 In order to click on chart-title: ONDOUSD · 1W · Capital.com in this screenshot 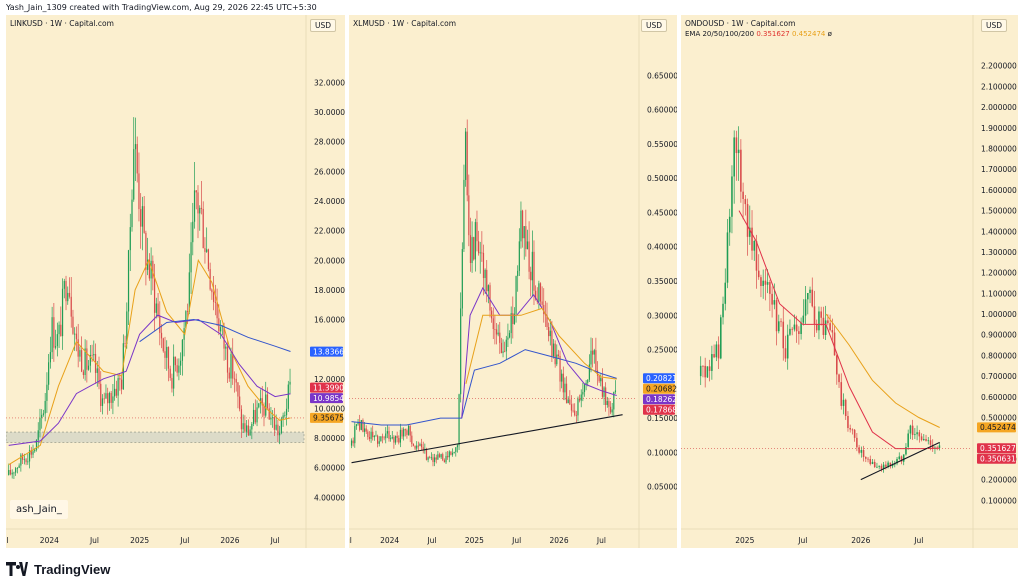, I will do `click(740, 23)`.